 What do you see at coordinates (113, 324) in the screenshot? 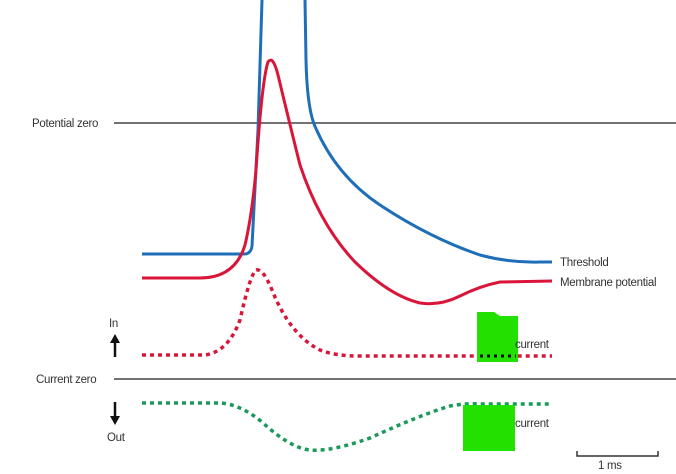
I see `in-label: In` at bounding box center [113, 324].